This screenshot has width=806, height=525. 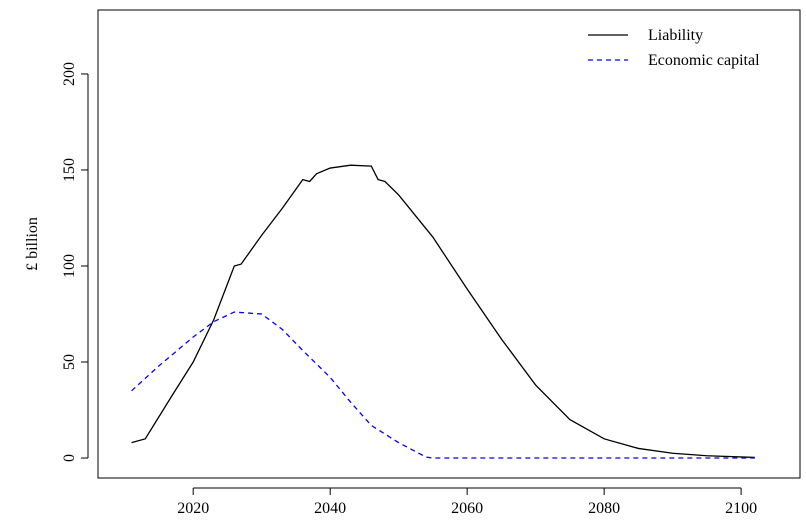 I want to click on x-tick-label: 2060, so click(x=467, y=508).